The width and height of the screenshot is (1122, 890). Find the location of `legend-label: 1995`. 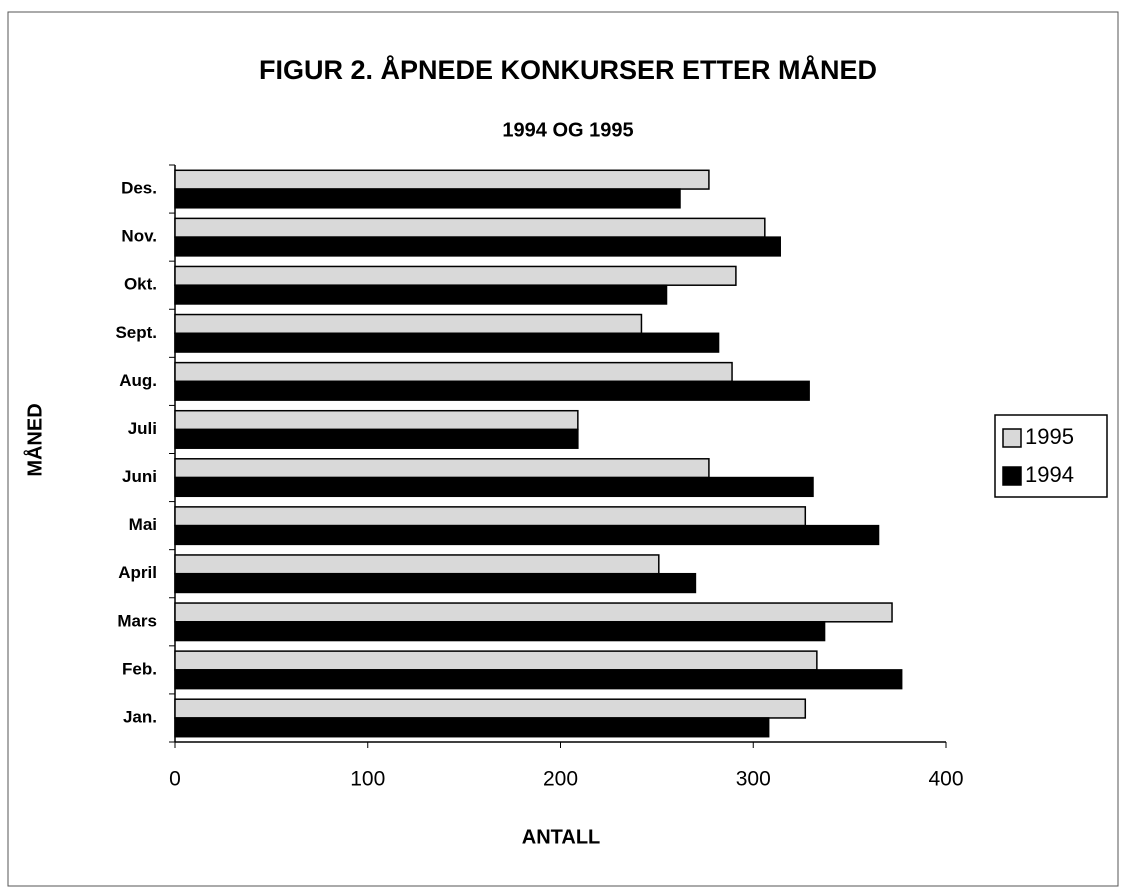

legend-label: 1995 is located at coordinates (1049, 436).